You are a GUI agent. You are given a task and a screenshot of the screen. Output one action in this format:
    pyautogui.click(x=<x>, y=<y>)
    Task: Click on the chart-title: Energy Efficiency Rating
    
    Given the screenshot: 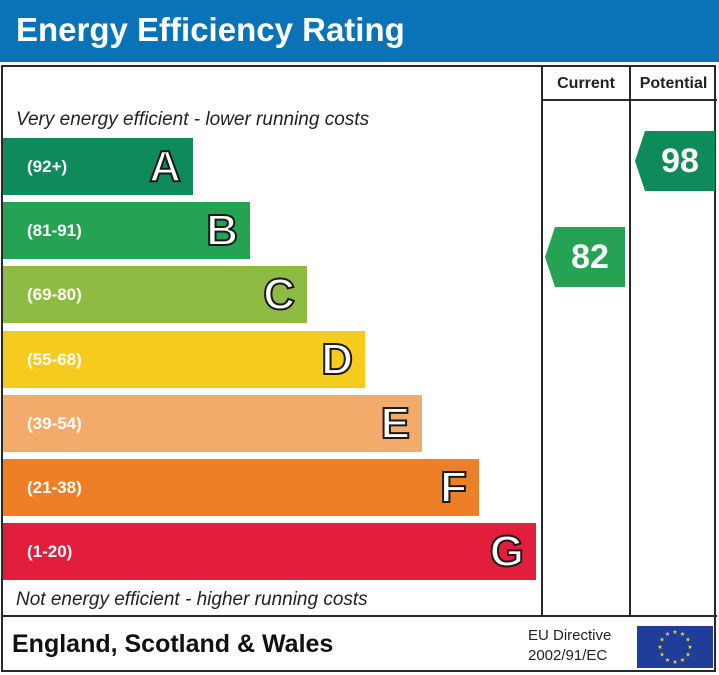 What is the action you would take?
    pyautogui.click(x=210, y=29)
    